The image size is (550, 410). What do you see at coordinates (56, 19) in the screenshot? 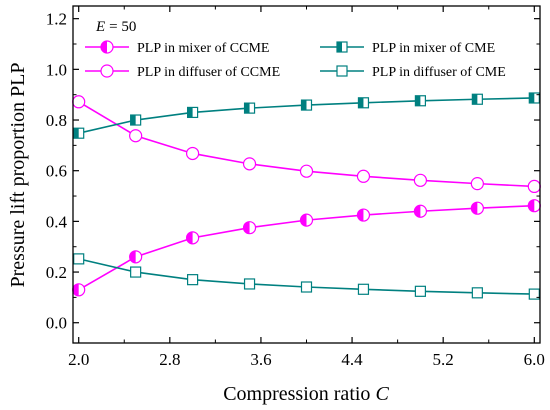
I see `y-tick-label: 1.2` at bounding box center [56, 19].